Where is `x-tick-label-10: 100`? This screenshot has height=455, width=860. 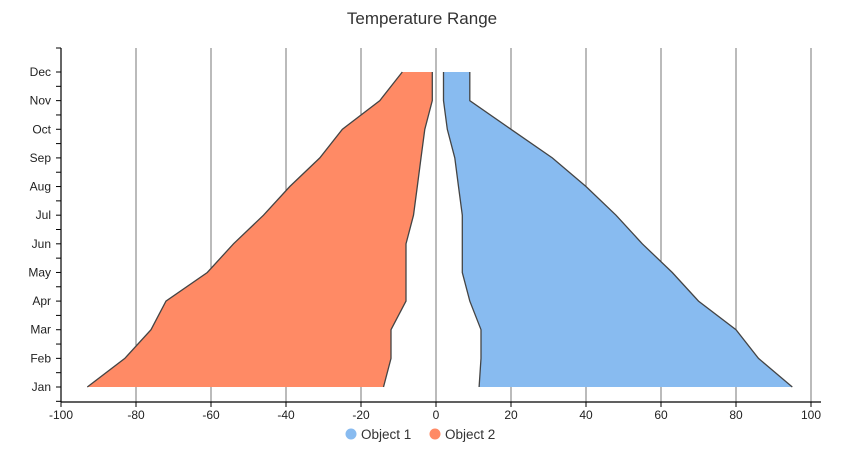
x-tick-label-10: 100 is located at coordinates (811, 415).